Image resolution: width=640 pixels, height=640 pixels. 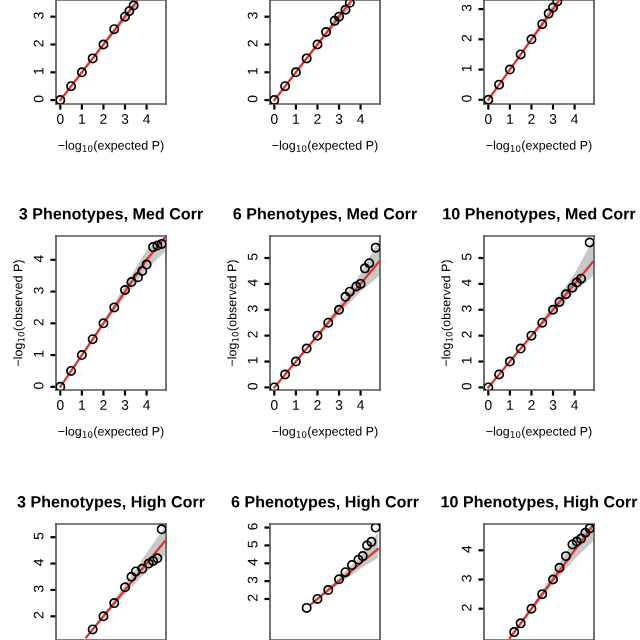 What do you see at coordinates (325, 503) in the screenshot?
I see `chart-title: 6 Phenotypes, High Corr` at bounding box center [325, 503].